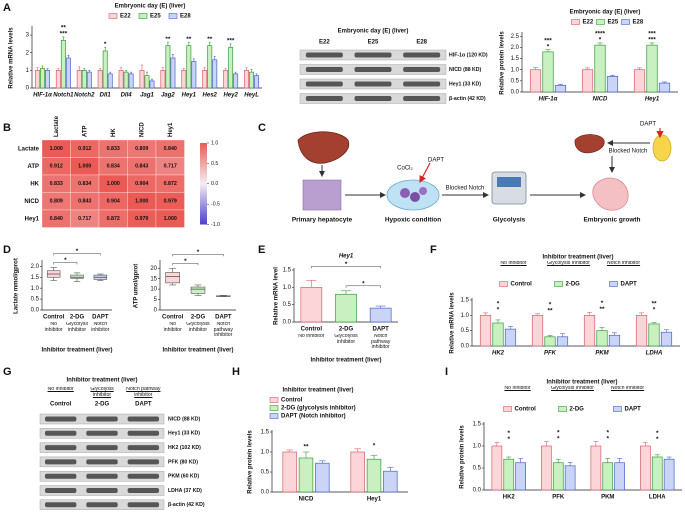 The height and width of the screenshot is (526, 685). What do you see at coordinates (346, 330) in the screenshot?
I see `x-tick-label: 2-DG` at bounding box center [346, 330].